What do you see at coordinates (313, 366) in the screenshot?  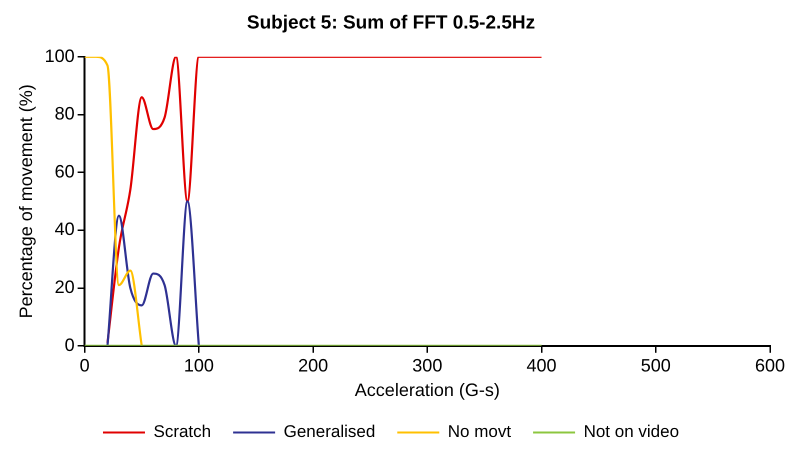 I see `x-tick-label: 200` at bounding box center [313, 366].